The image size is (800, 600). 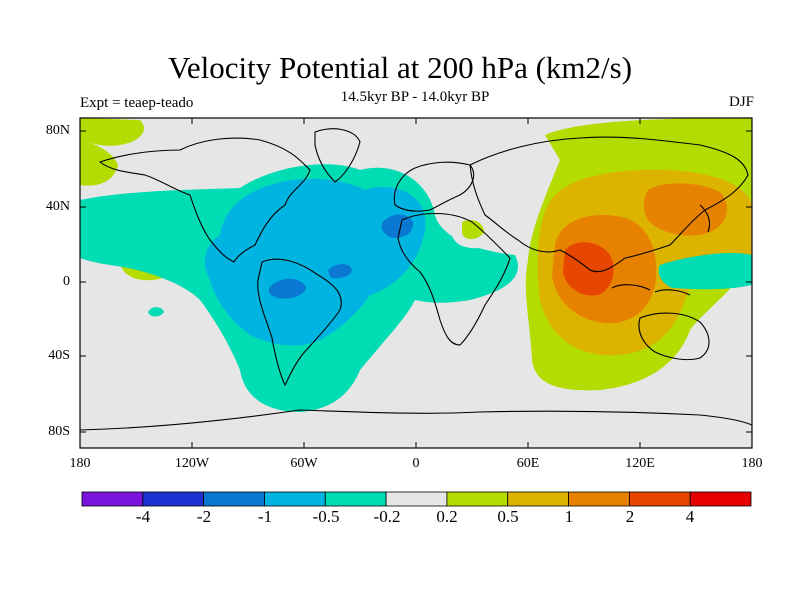 I want to click on period-subtitle: 14.5kyr BP - 14.0kyr BP, so click(x=415, y=97).